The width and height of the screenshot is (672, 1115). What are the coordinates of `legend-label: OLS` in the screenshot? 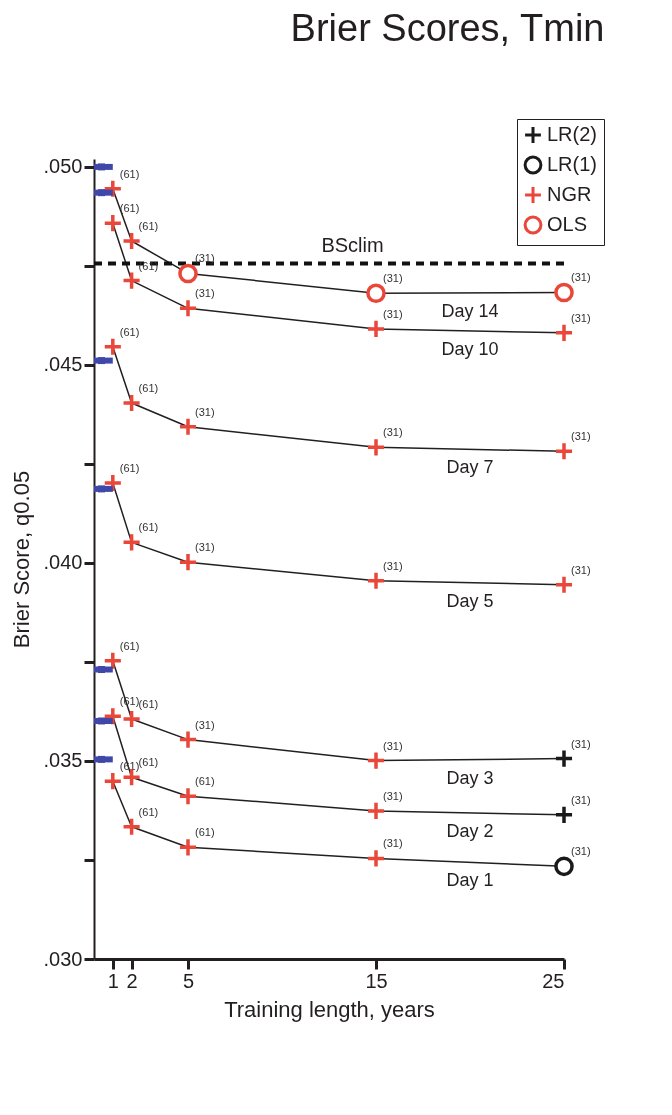 It's located at (567, 224).